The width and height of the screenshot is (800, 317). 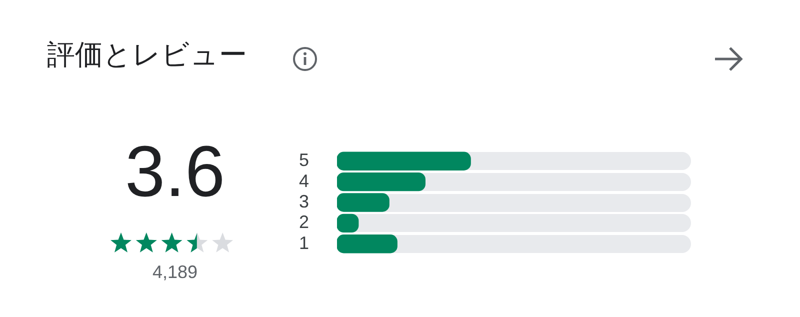 What do you see at coordinates (147, 55) in the screenshot?
I see `chart-title: 評価とレビュー` at bounding box center [147, 55].